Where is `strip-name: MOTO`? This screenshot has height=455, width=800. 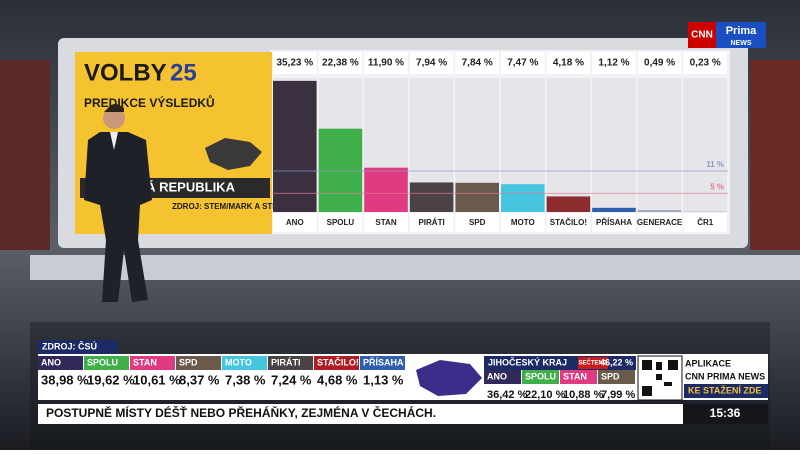 strip-name: MOTO is located at coordinates (238, 362).